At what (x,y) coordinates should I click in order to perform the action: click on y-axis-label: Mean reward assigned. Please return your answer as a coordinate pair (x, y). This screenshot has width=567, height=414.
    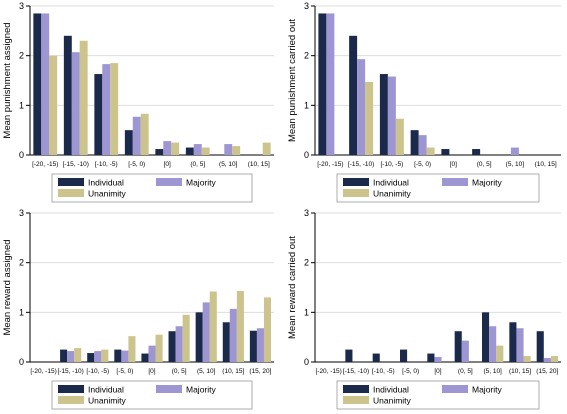
    Looking at the image, I should click on (7, 287).